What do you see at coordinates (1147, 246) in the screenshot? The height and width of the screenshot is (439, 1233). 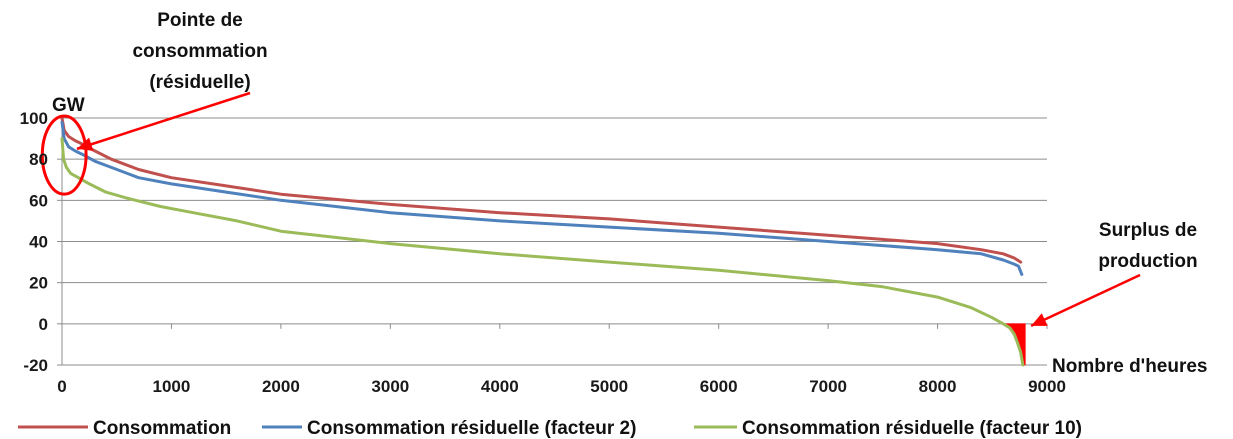 I see `annotation-surplus: Surplus de production` at bounding box center [1147, 246].